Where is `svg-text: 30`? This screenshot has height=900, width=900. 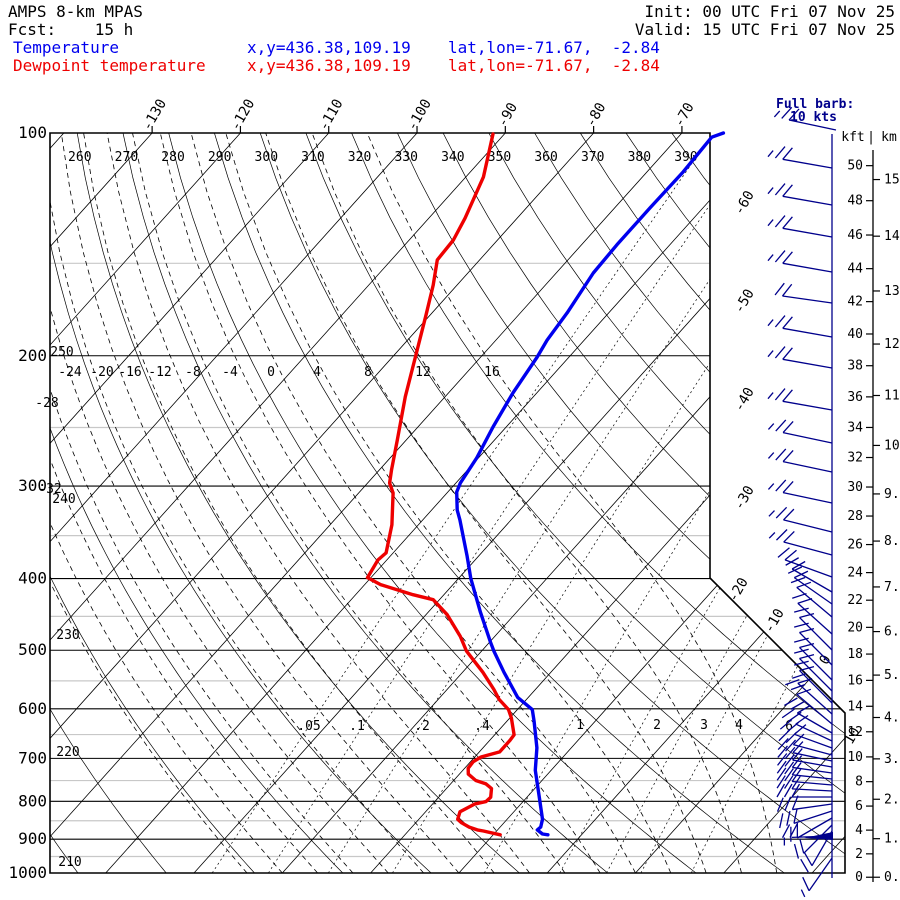
svg-text: 30 is located at coordinates (855, 487).